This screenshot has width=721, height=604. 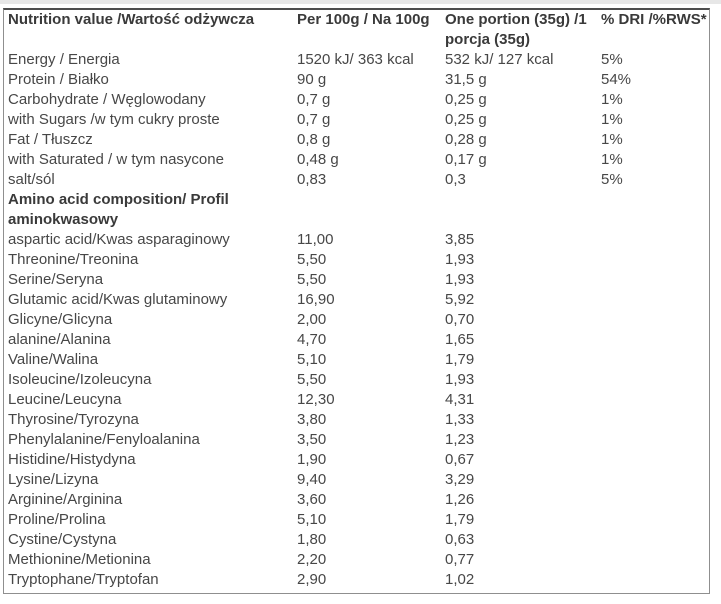 I want to click on amino-acid-name: Cystine/Cystyna, so click(x=62, y=539).